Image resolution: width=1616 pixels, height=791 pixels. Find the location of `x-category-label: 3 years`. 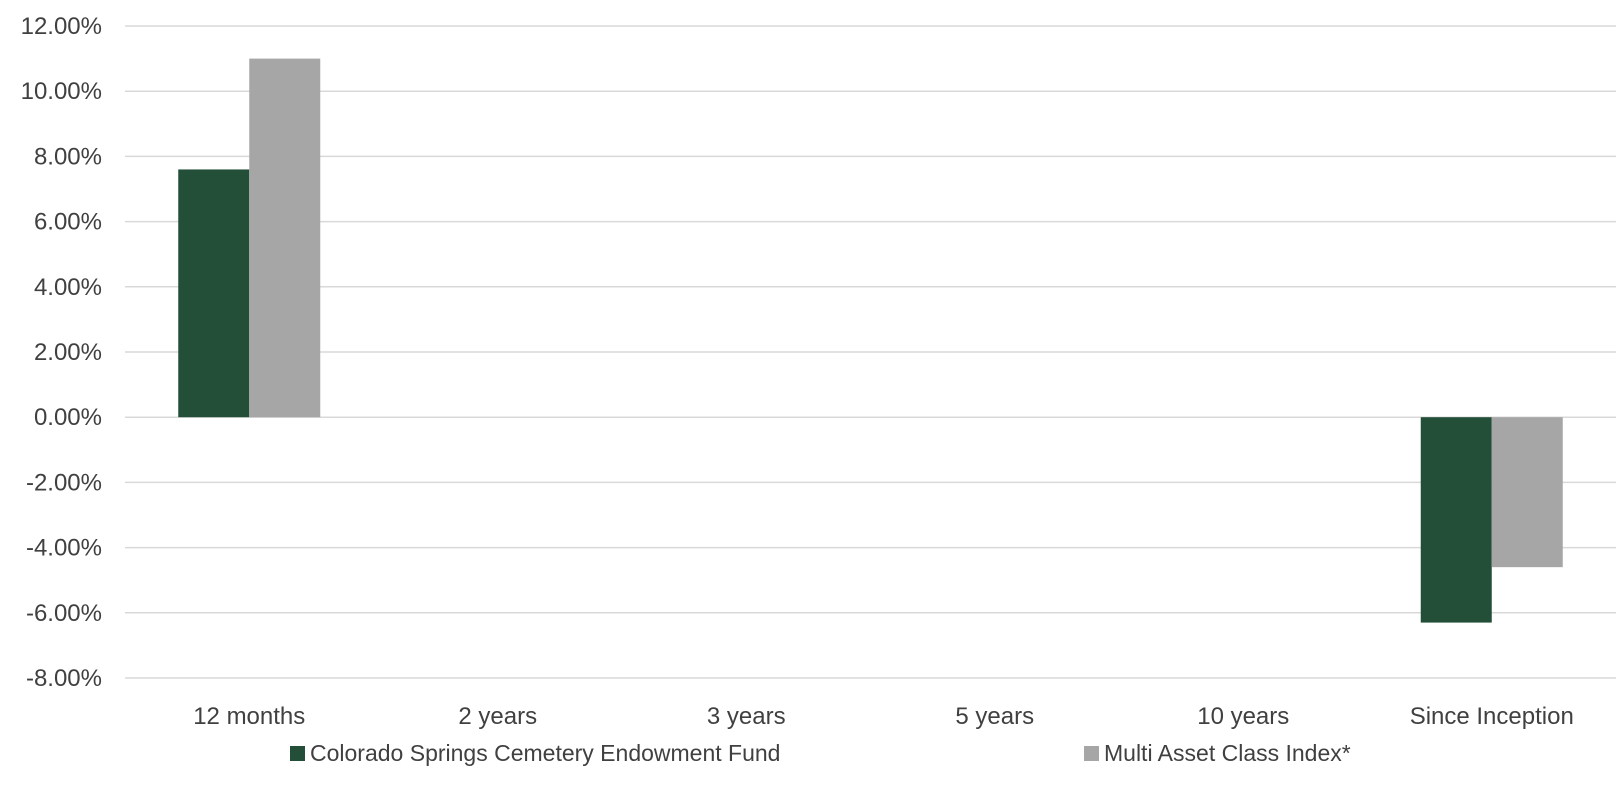

x-category-label: 3 years is located at coordinates (746, 716).